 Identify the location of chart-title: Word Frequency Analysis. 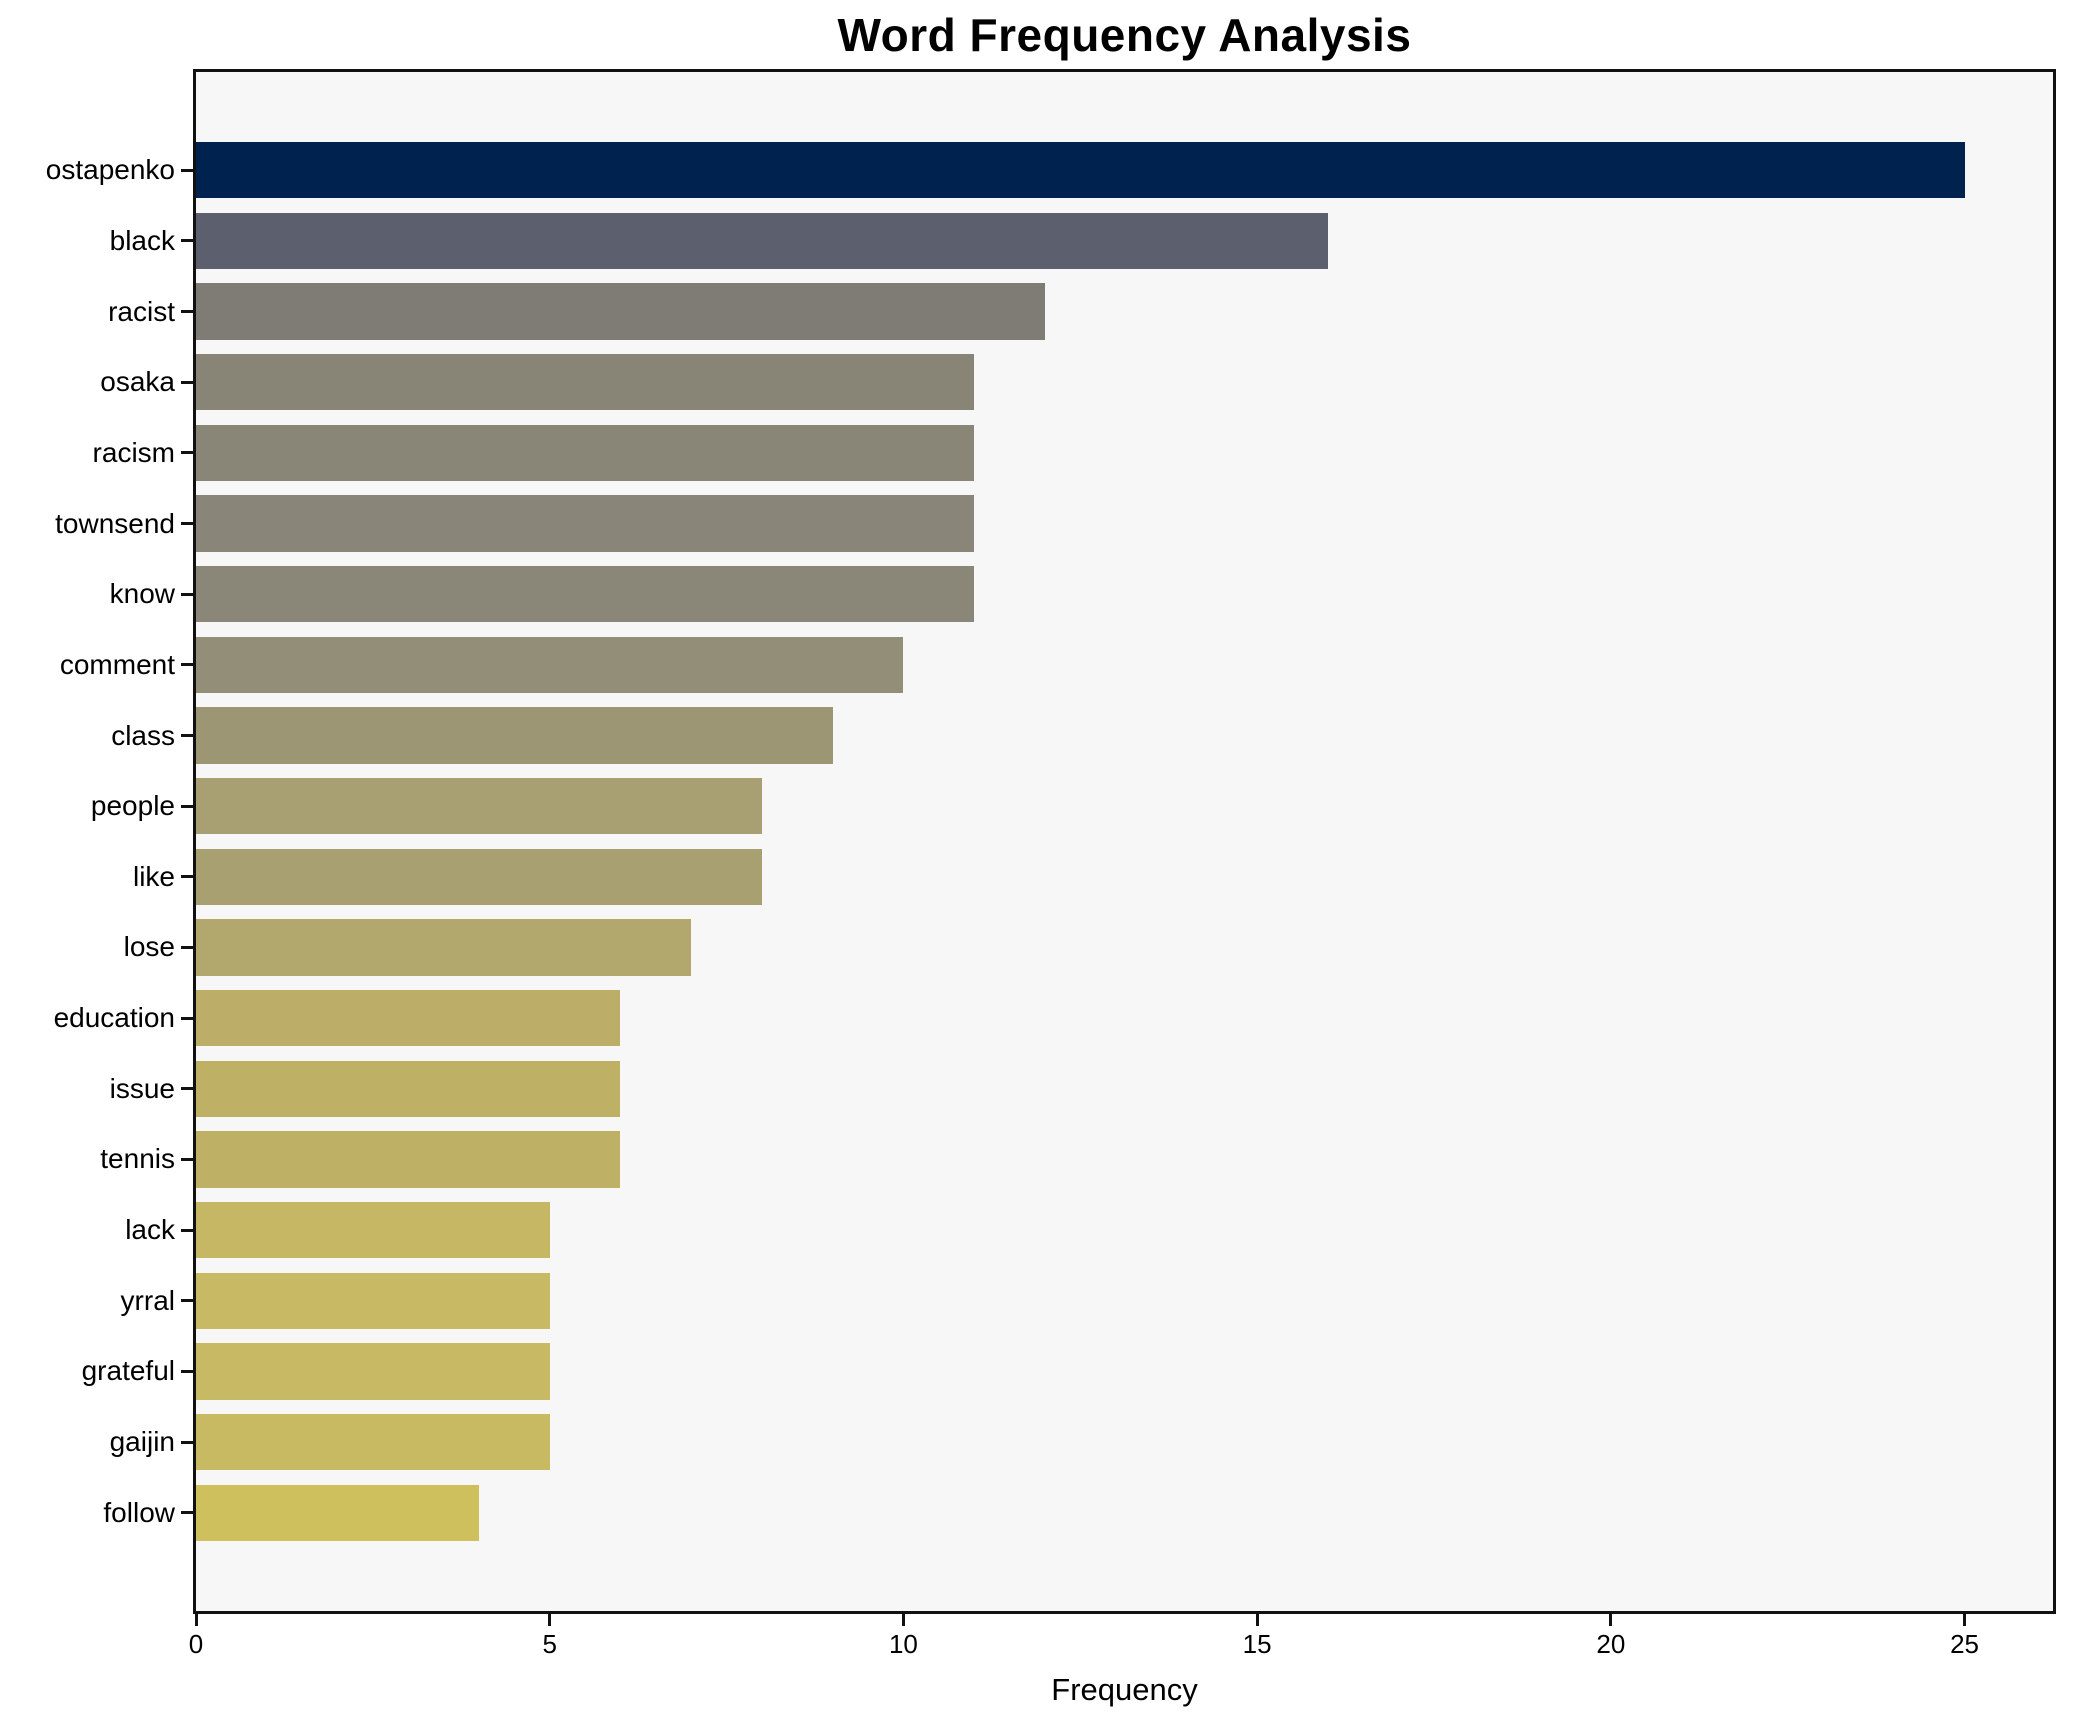
(1124, 35).